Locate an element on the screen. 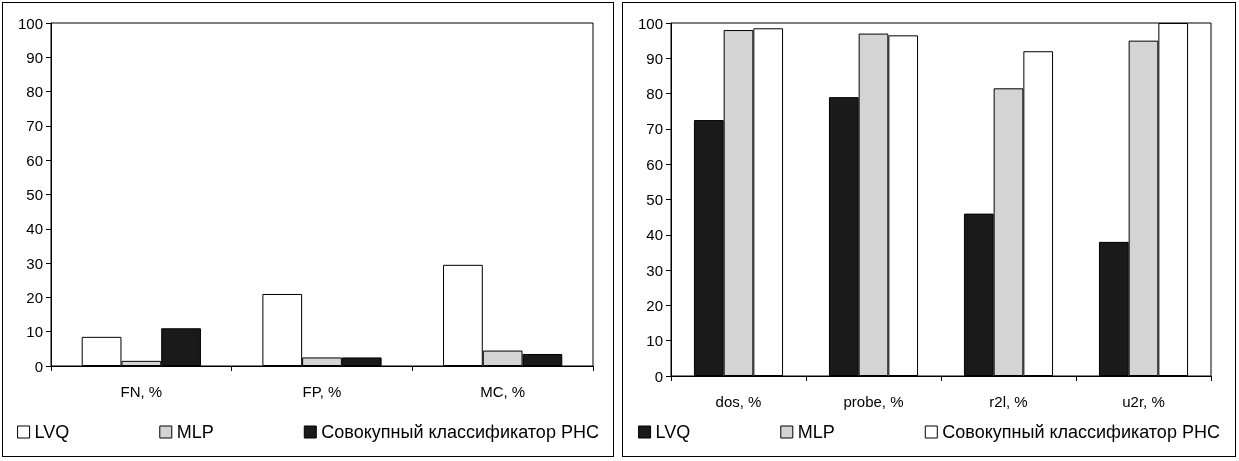  x-tick-label: FN, % is located at coordinates (141, 391).